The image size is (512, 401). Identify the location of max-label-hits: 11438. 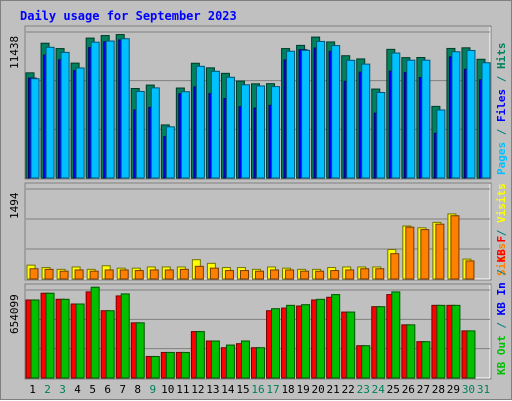
(14, 52).